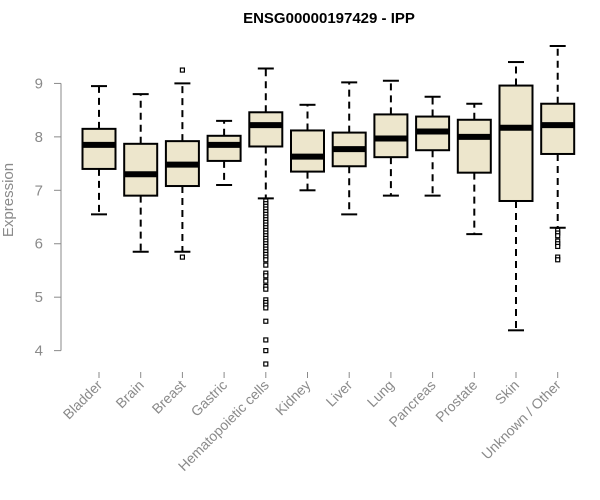 This screenshot has width=600, height=500. Describe the element at coordinates (169, 397) in the screenshot. I see `x-tick-label: Breast` at that location.